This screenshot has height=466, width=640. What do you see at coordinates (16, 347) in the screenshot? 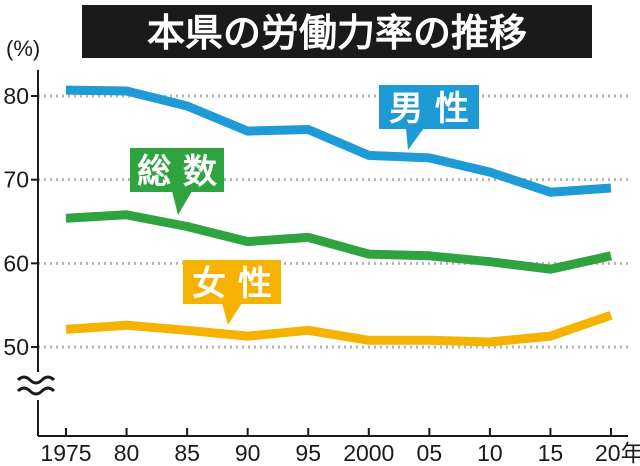
I see `y-tick-label: 50` at bounding box center [16, 347].